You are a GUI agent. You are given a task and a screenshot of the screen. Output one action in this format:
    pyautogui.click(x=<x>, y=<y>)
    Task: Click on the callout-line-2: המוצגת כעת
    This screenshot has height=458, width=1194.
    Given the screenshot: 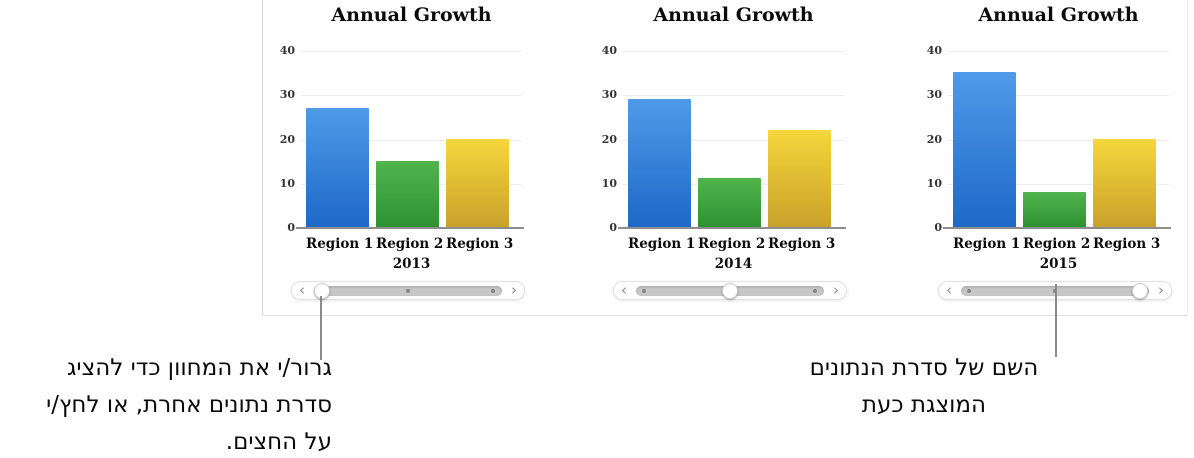 What is the action you would take?
    pyautogui.click(x=924, y=405)
    